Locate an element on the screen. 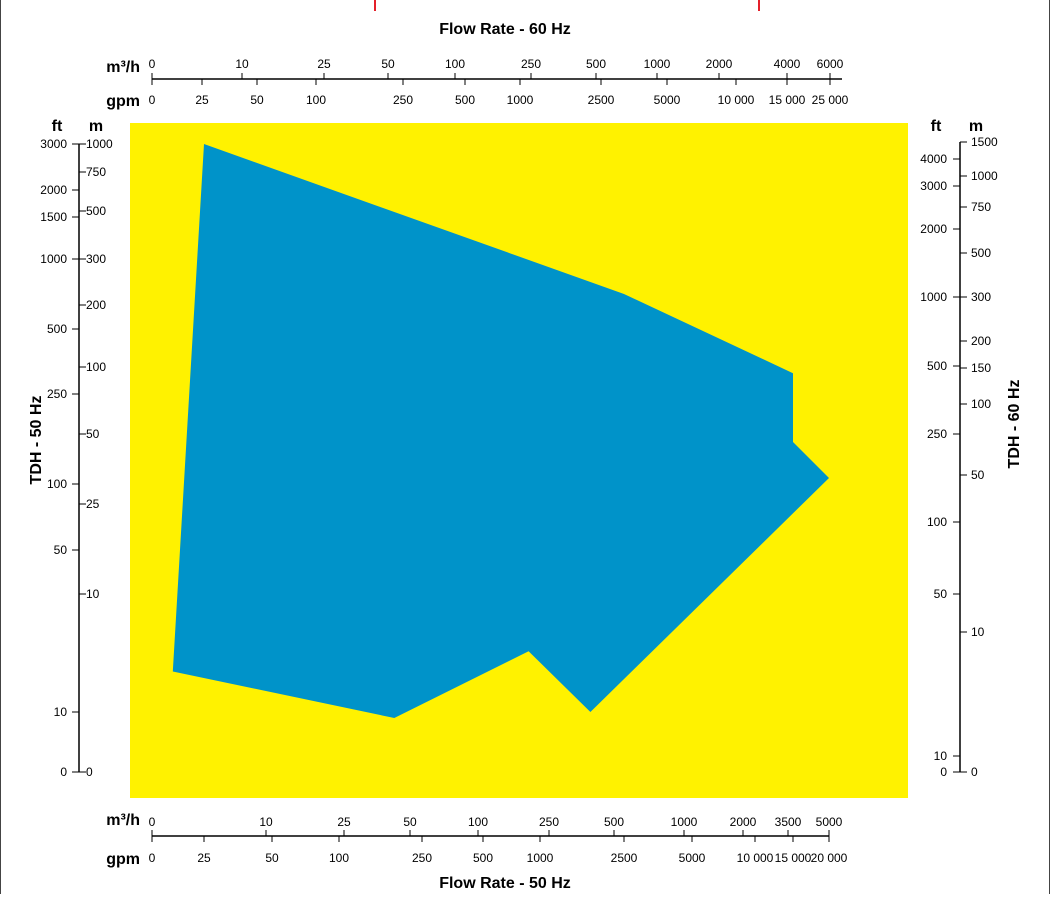  right-ft-tick-label: 2000 is located at coordinates (933, 229).